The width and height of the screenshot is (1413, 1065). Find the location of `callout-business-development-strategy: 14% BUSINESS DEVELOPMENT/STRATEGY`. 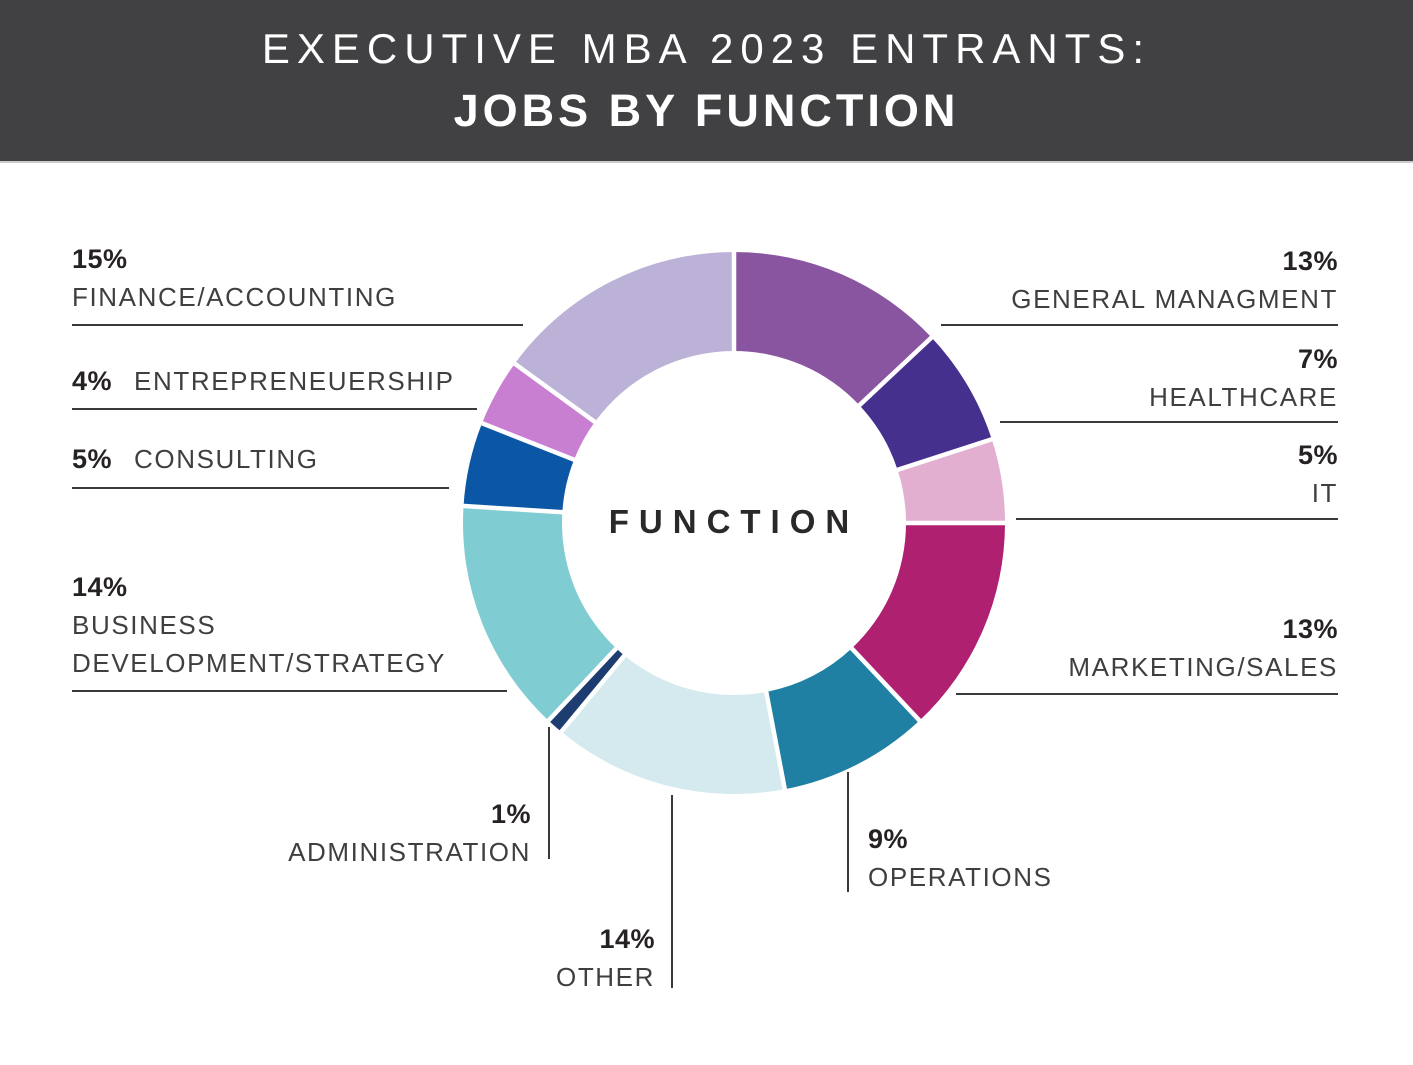

callout-business-development-strategy: 14% BUSINESS DEVELOPMENT/STRATEGY is located at coordinates (289, 630).